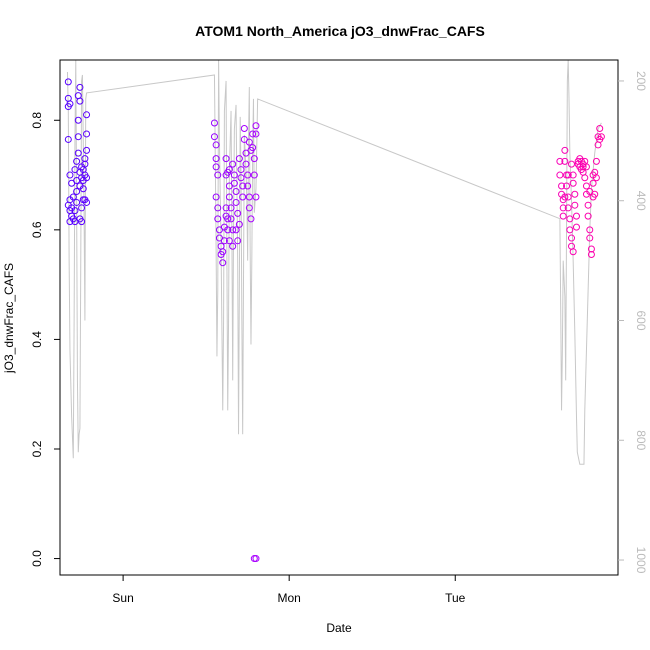 This screenshot has height=650, width=650. Describe the element at coordinates (339, 628) in the screenshot. I see `x-axis-label: Date` at that location.